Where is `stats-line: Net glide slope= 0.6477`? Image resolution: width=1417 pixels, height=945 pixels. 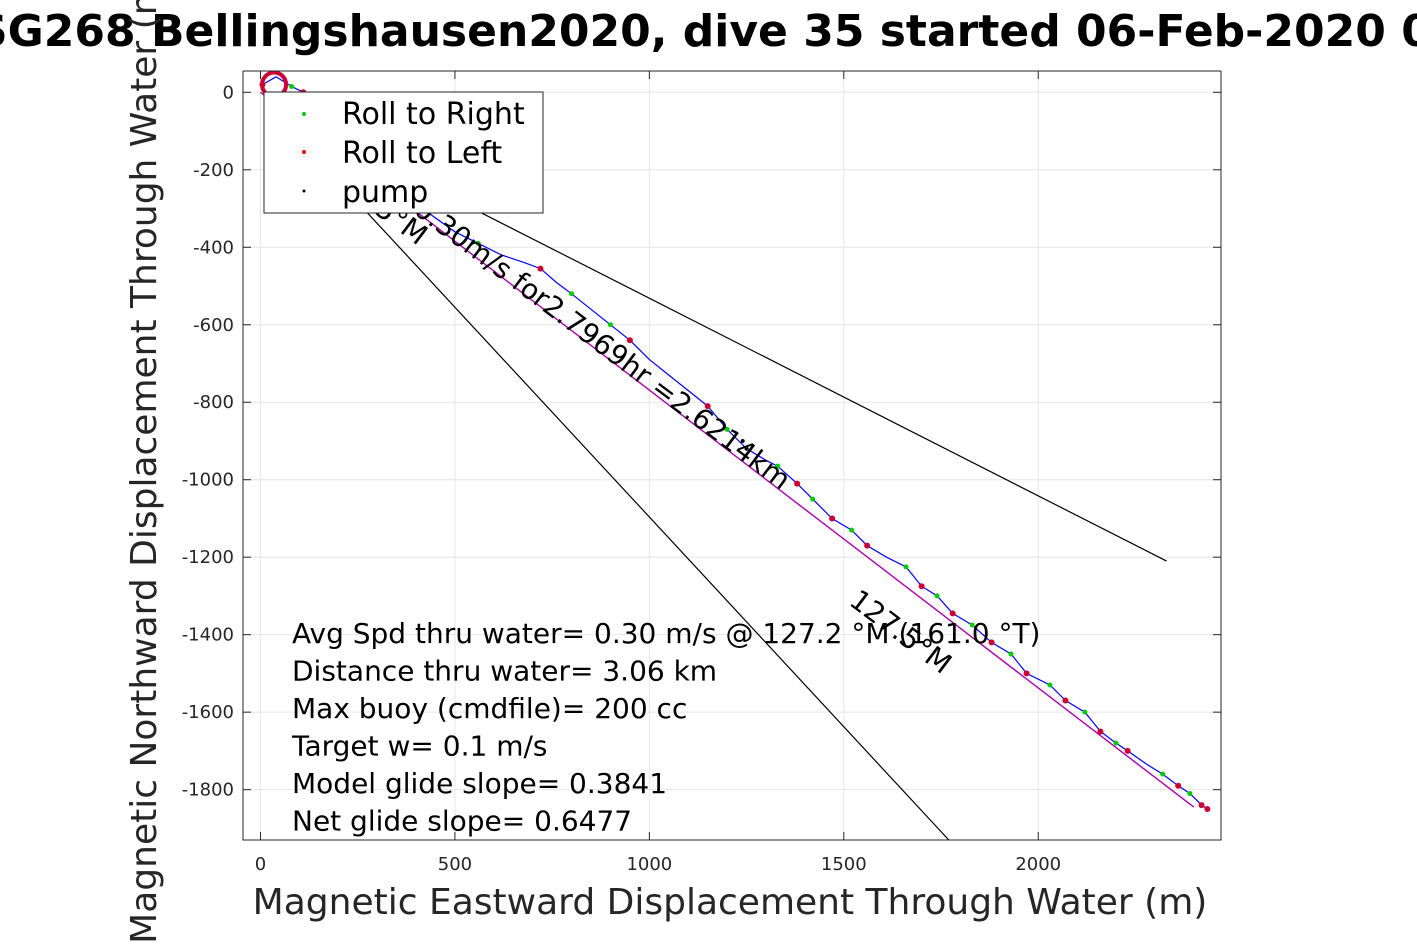
stats-line: Net glide slope= 0.6477 is located at coordinates (462, 821).